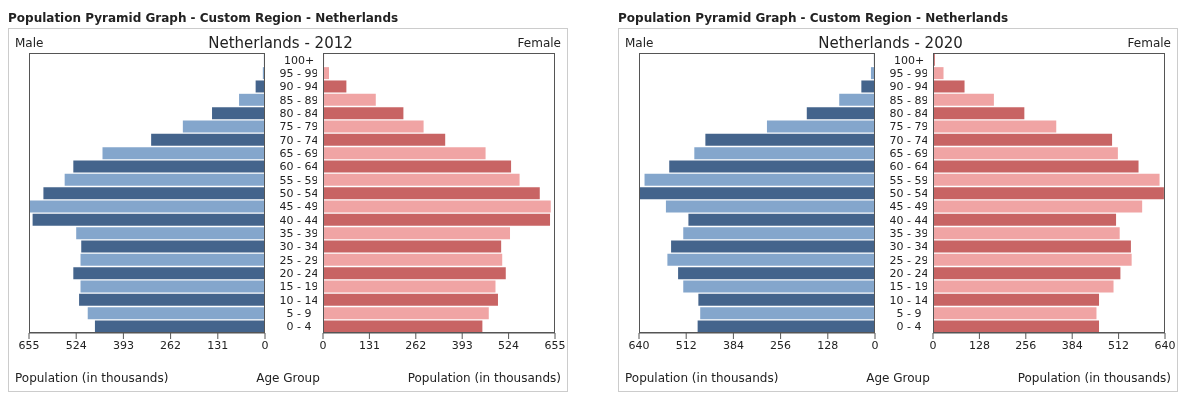  Describe the element at coordinates (890, 43) in the screenshot. I see `chart-subtitle: Netherlands - 2020` at that location.